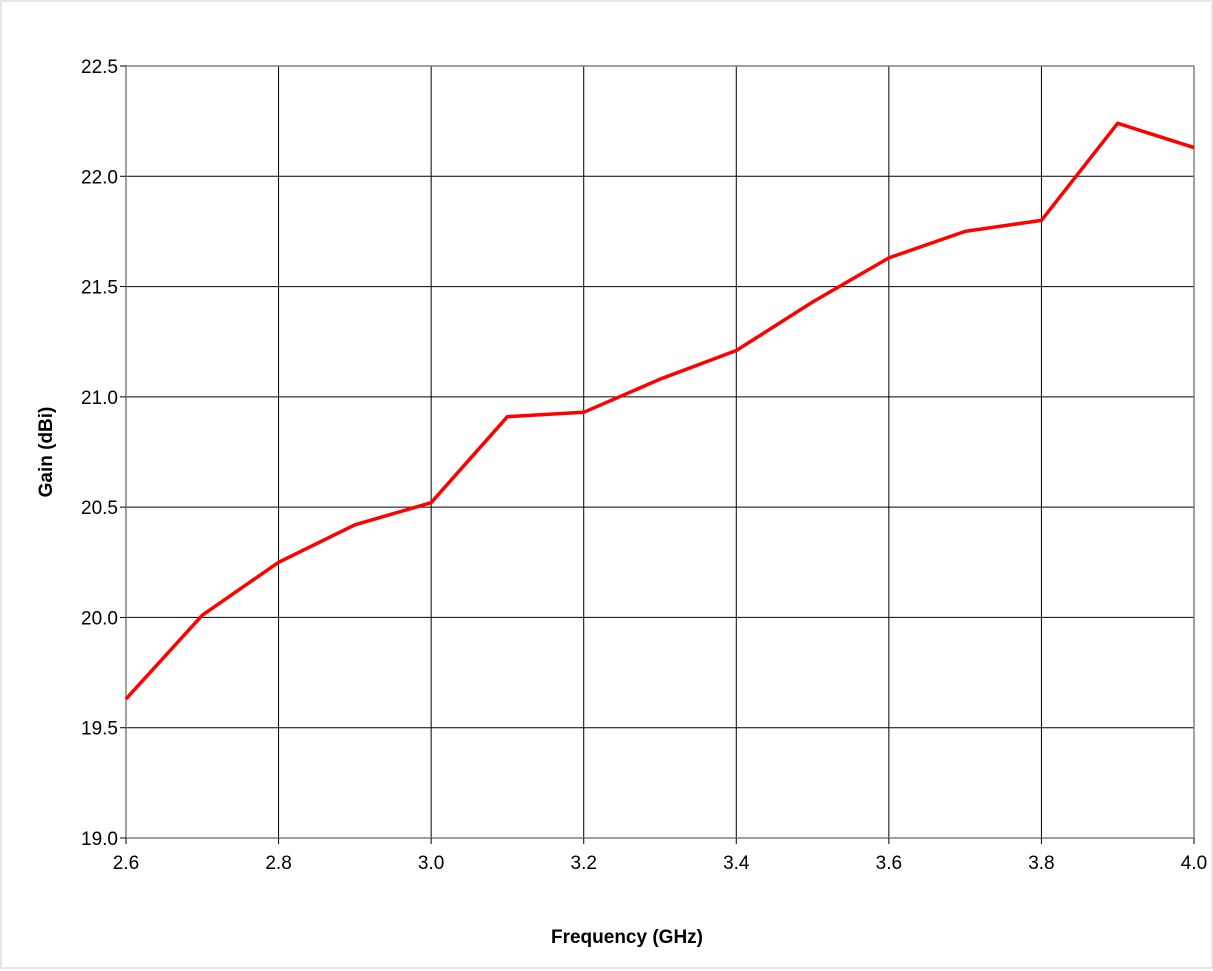 This screenshot has width=1213, height=971. Describe the element at coordinates (99, 67) in the screenshot. I see `y-tick-label: 22.5` at that location.